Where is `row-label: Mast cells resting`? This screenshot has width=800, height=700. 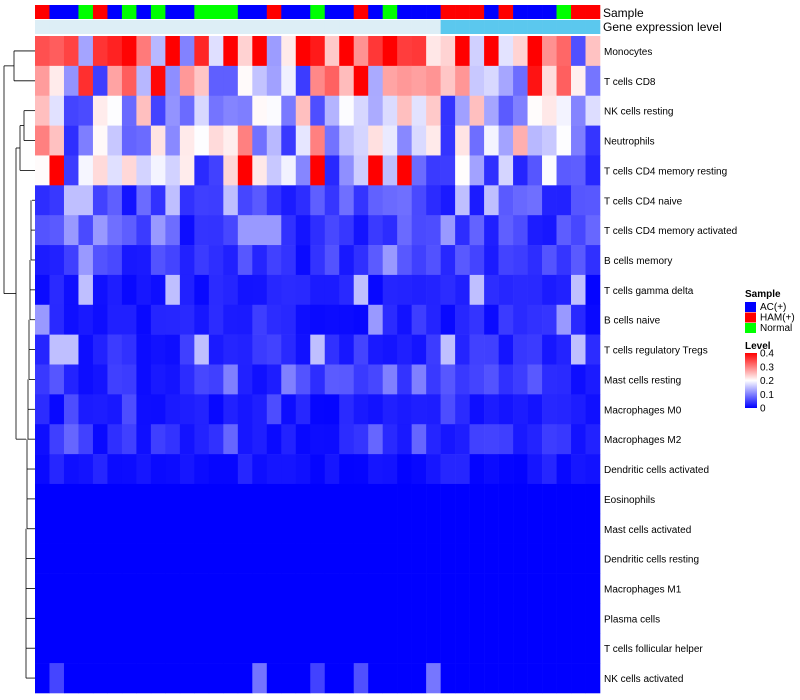
row-label: Mast cells resting is located at coordinates (642, 380).